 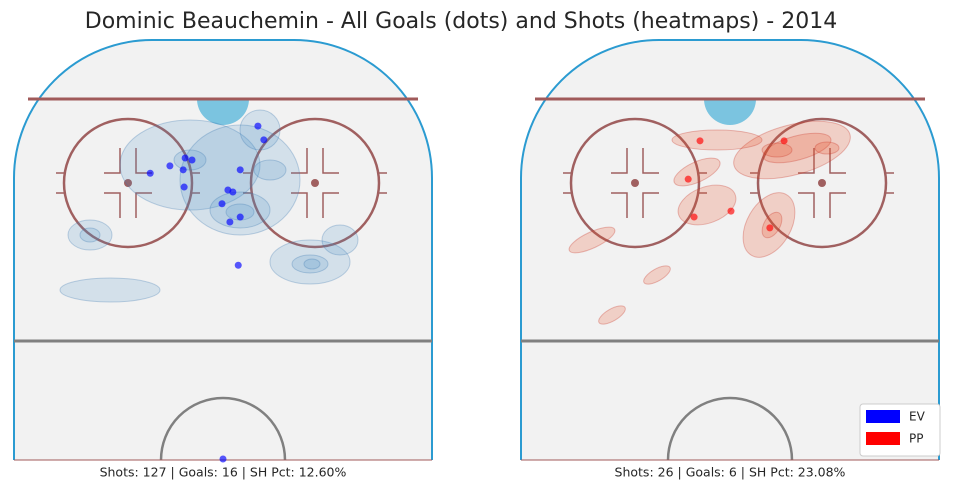 What do you see at coordinates (223, 472) in the screenshot?
I see `caption: Shots: 127 | Goals: 16 | SH Pct: 12.60%` at bounding box center [223, 472].